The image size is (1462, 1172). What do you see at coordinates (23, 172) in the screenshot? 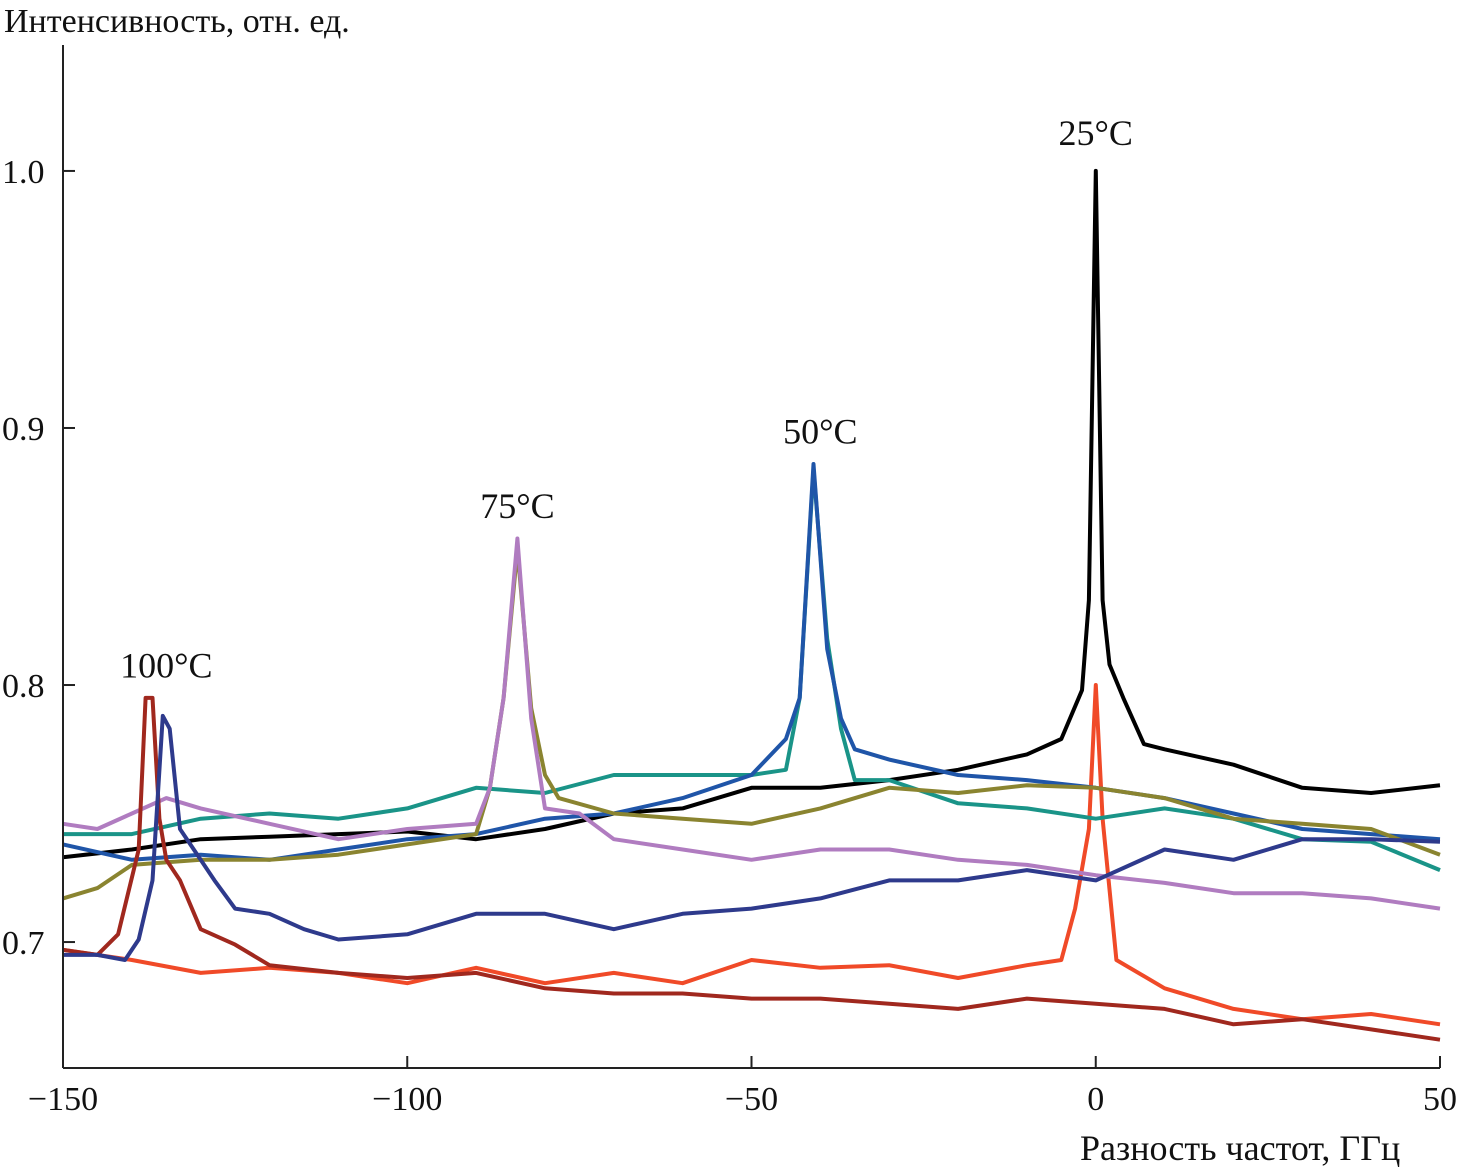
I see `y-tick-label: 1.0` at bounding box center [23, 172].